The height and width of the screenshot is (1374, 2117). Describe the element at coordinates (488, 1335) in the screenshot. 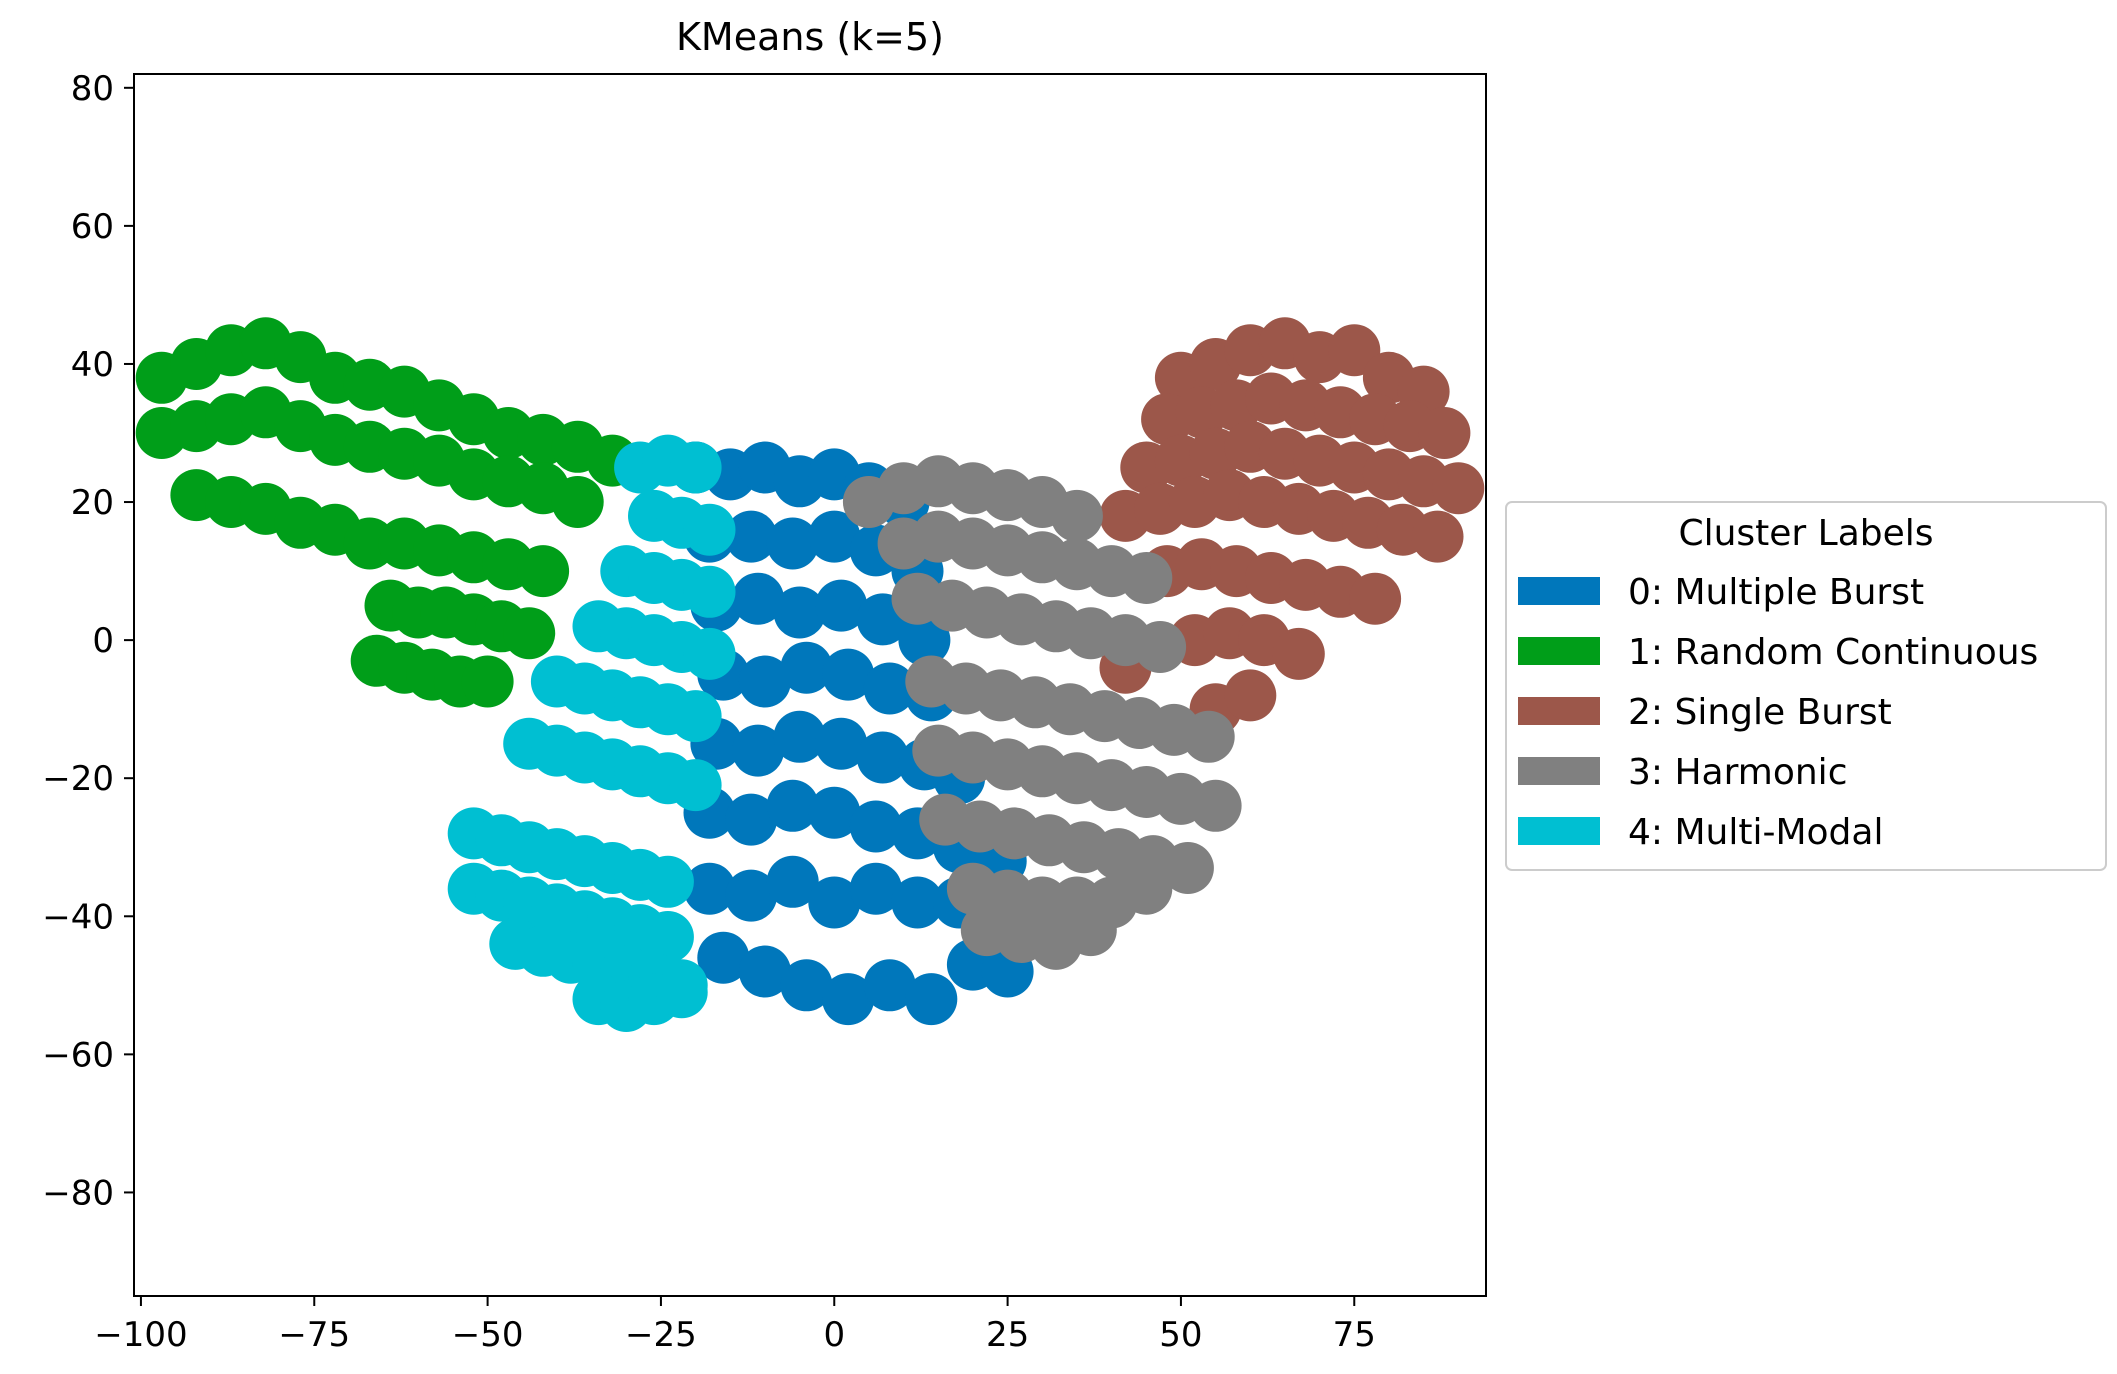

I see `x-tick-label: −50` at that location.